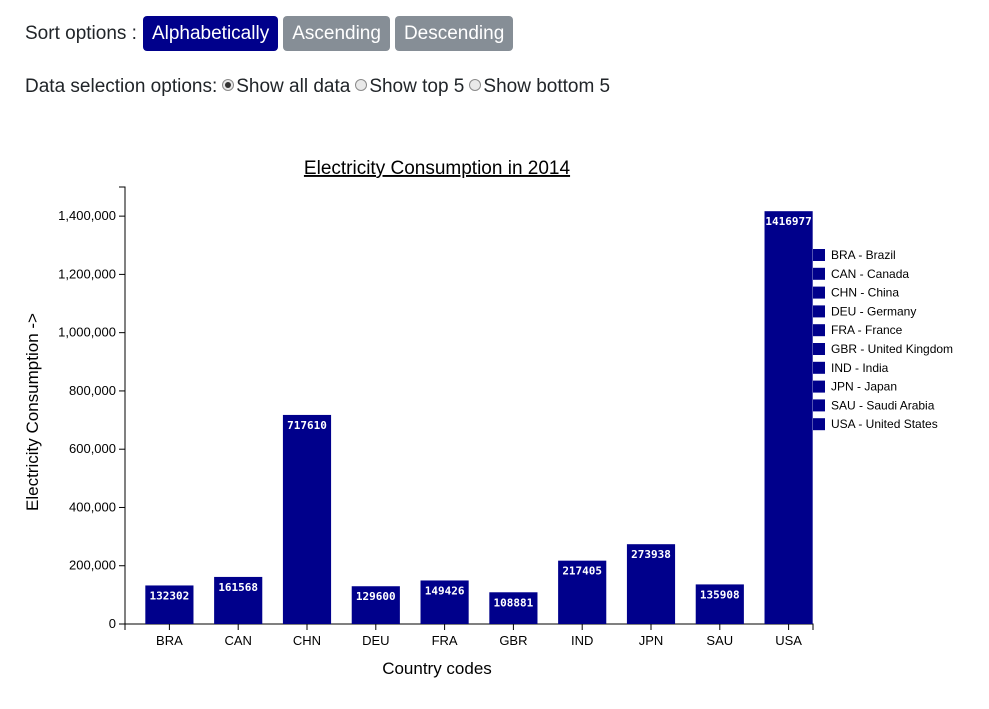  Describe the element at coordinates (307, 640) in the screenshot. I see `x-tick-label: CHN` at that location.